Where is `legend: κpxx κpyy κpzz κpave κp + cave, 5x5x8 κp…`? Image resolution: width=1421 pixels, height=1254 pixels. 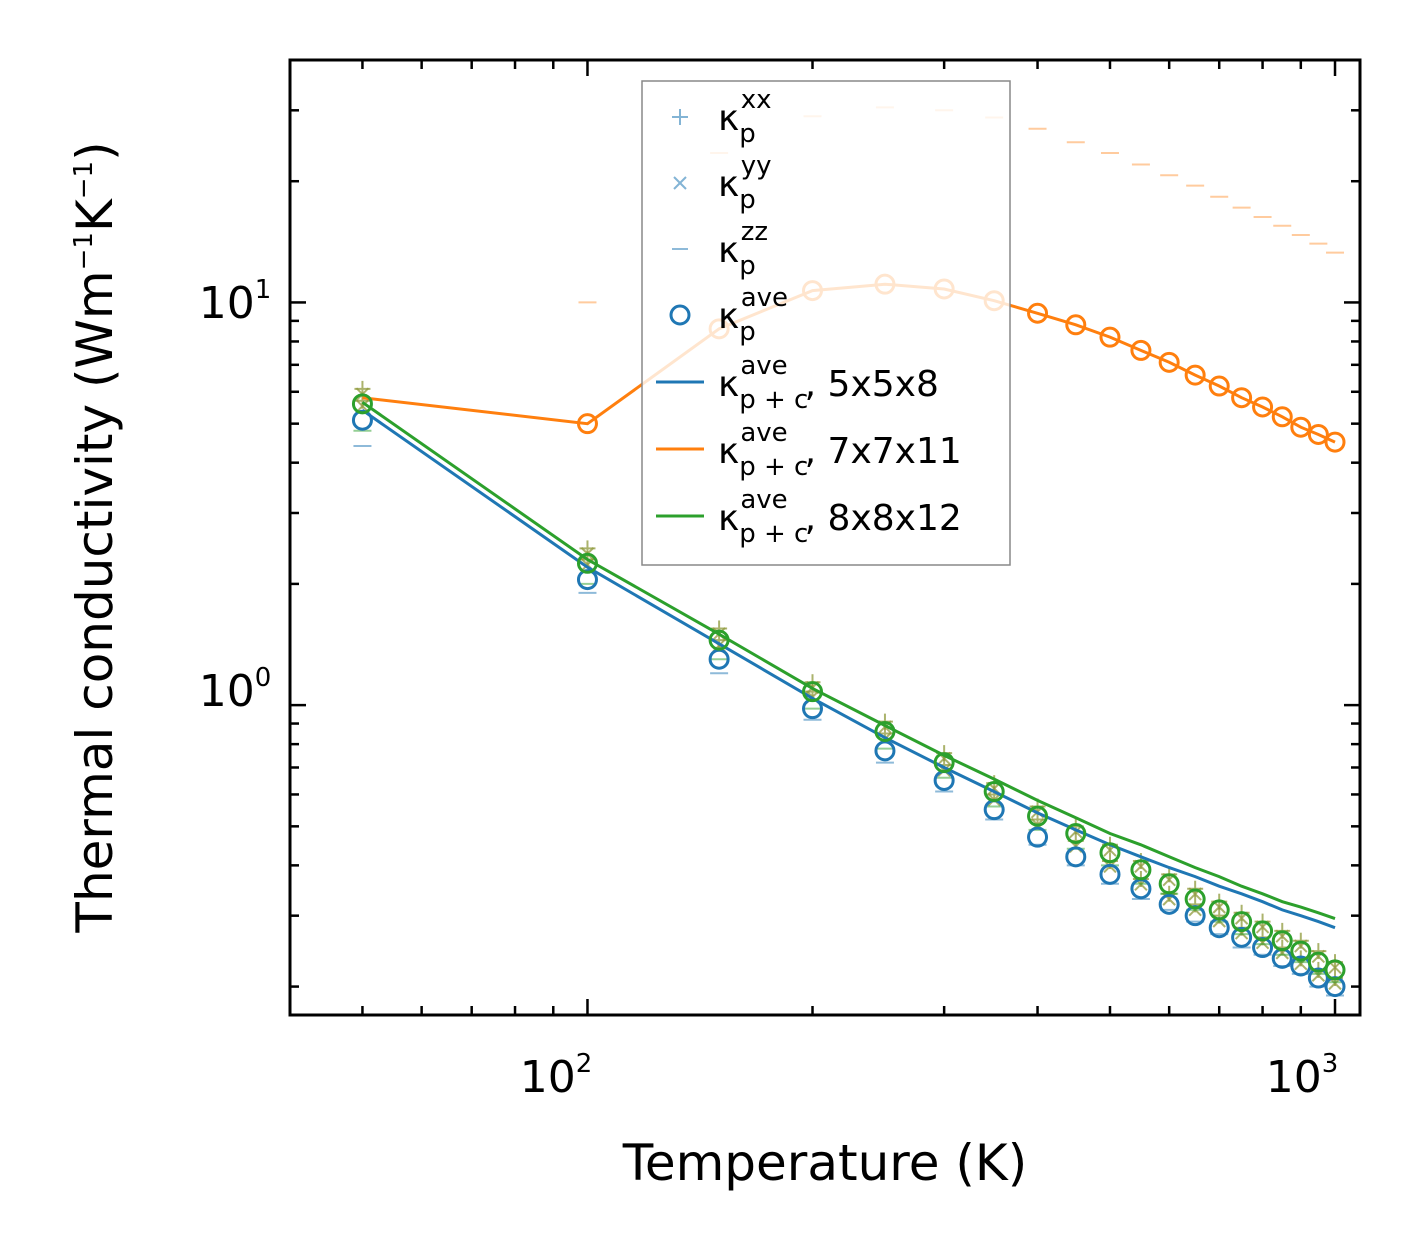 legend: κpxx κpyy κpzz κpave κp + cave, 5x5x8 κp… is located at coordinates (826, 323).